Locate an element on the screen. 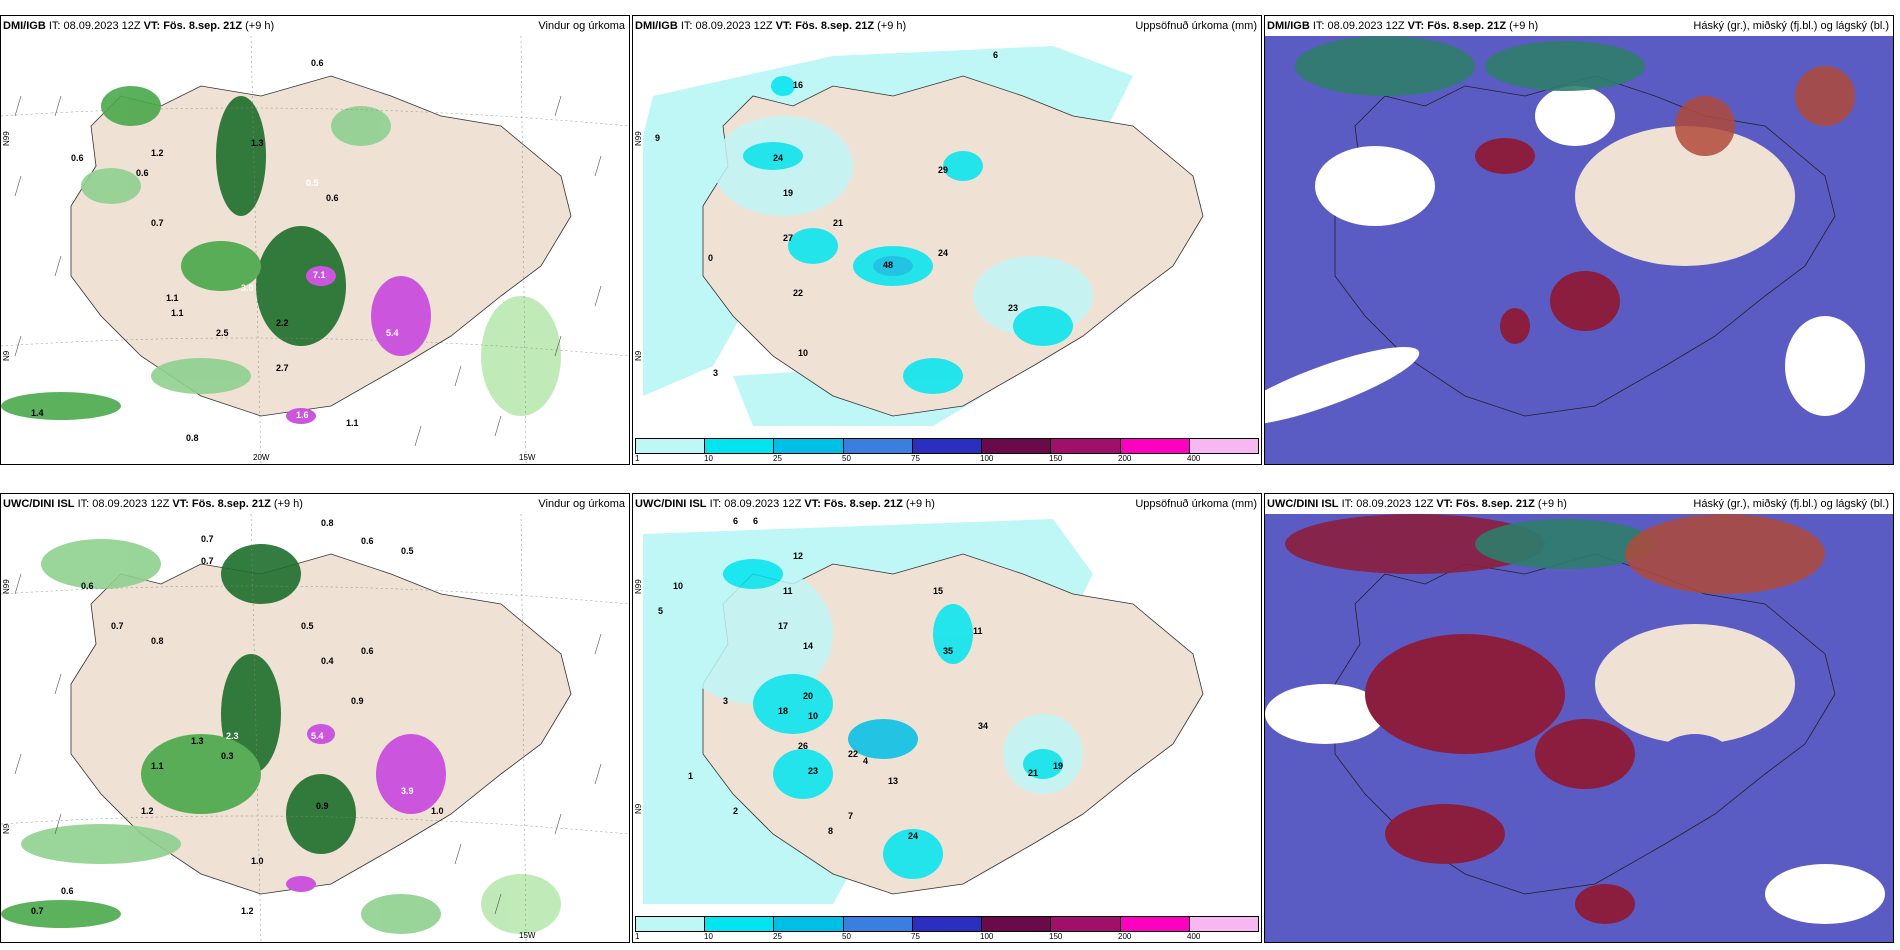 The height and width of the screenshot is (950, 1900). precip-value: 1.0 is located at coordinates (437, 811).